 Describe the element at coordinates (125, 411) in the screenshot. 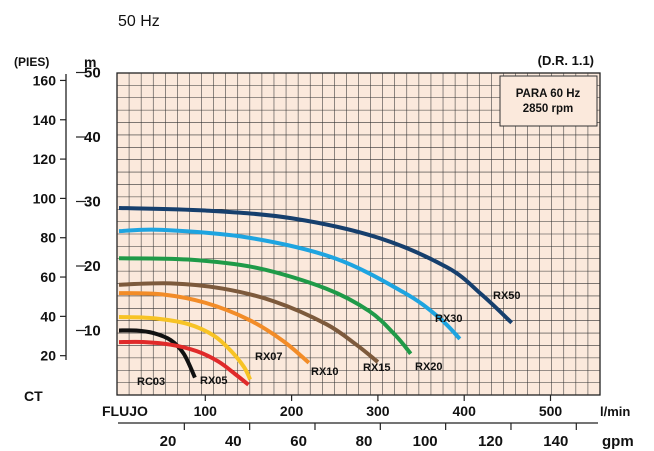

I see `x-axis-title: FLUJO` at that location.